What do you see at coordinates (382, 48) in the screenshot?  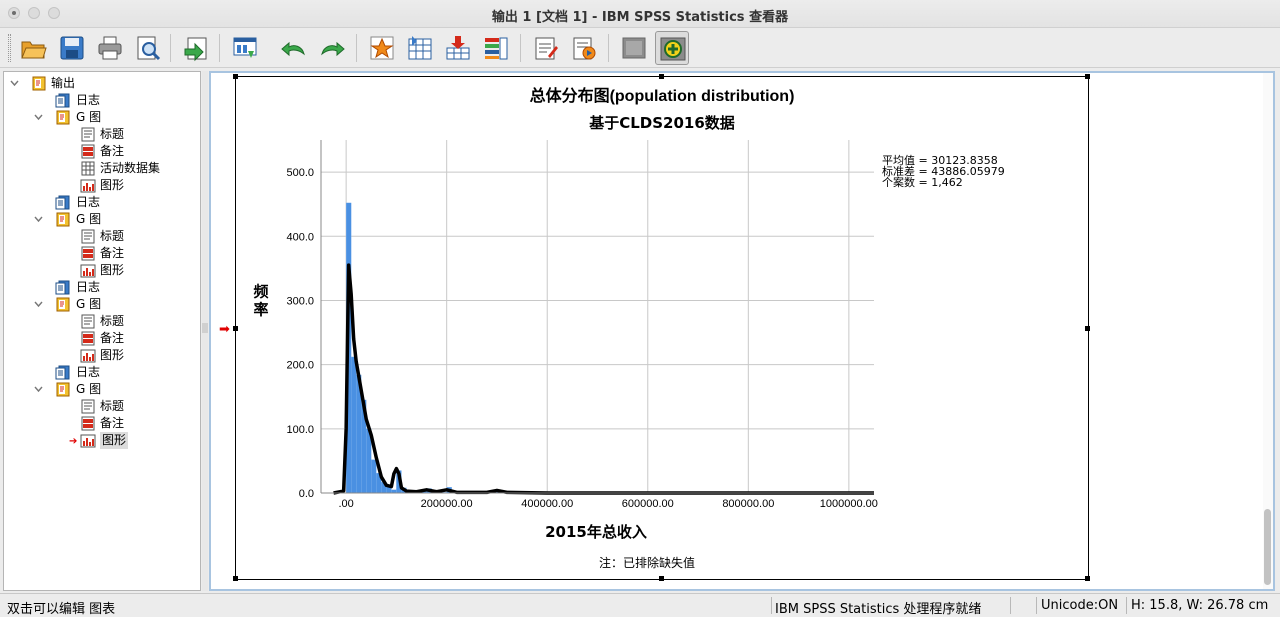 I see `goto-data-button` at bounding box center [382, 48].